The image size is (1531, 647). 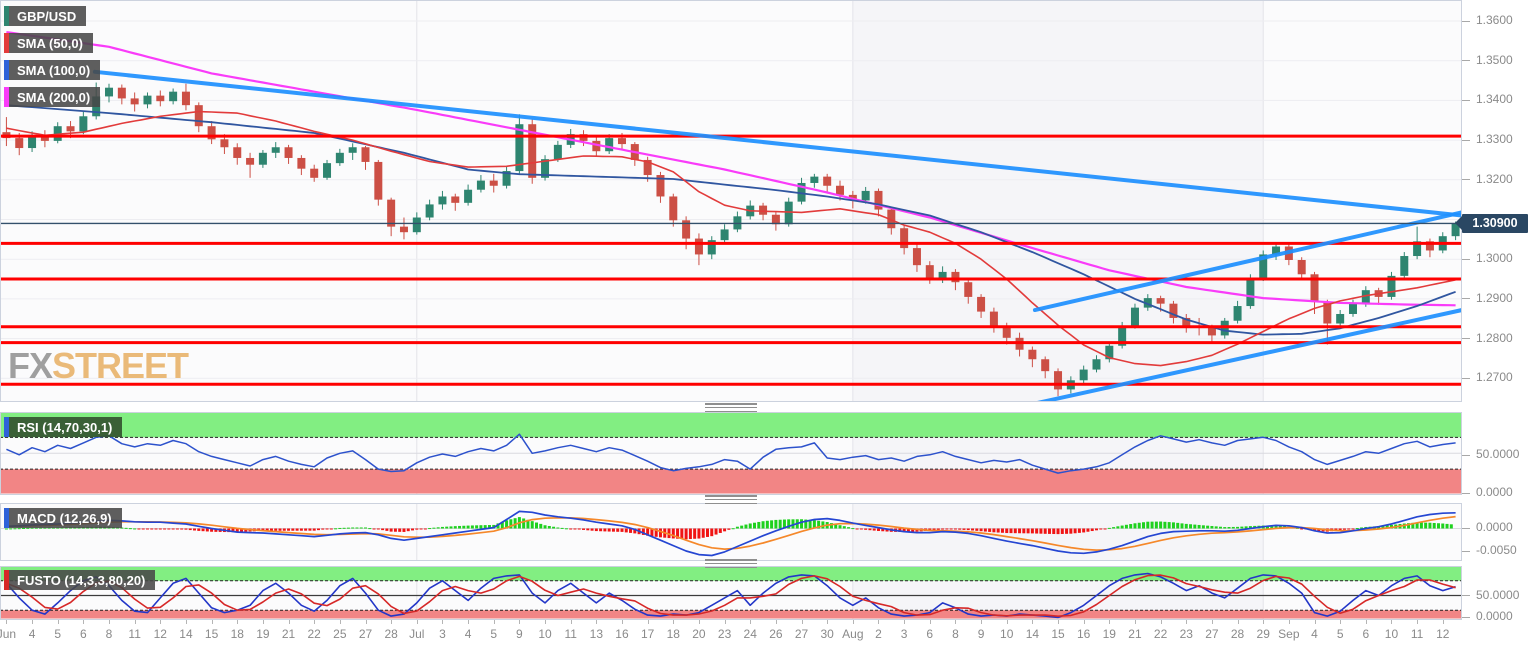 I want to click on rsi-panel-chart, so click(x=731, y=453).